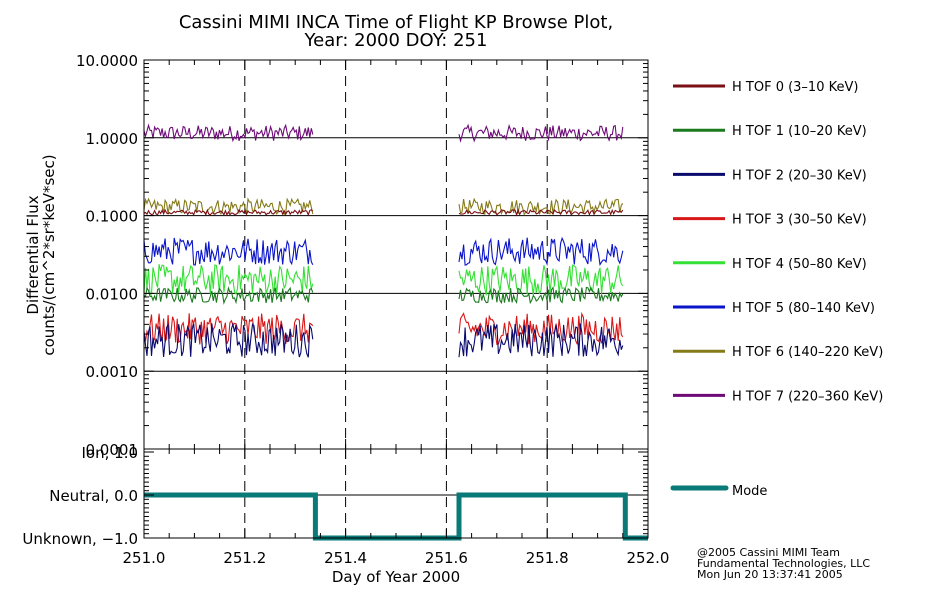  Describe the element at coordinates (144, 558) in the screenshot. I see `x-tick-label: 251.0` at that location.